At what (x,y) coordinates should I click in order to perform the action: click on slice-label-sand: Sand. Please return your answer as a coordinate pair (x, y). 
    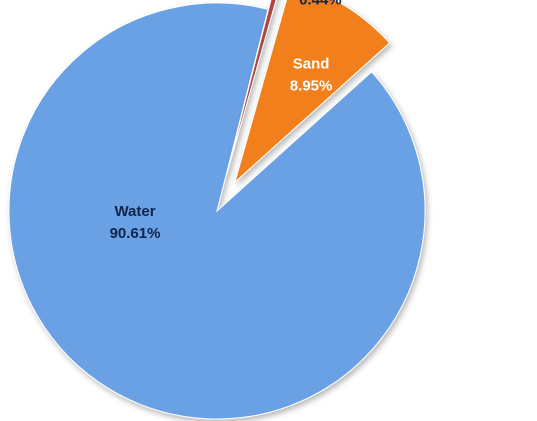
    Looking at the image, I should click on (311, 64).